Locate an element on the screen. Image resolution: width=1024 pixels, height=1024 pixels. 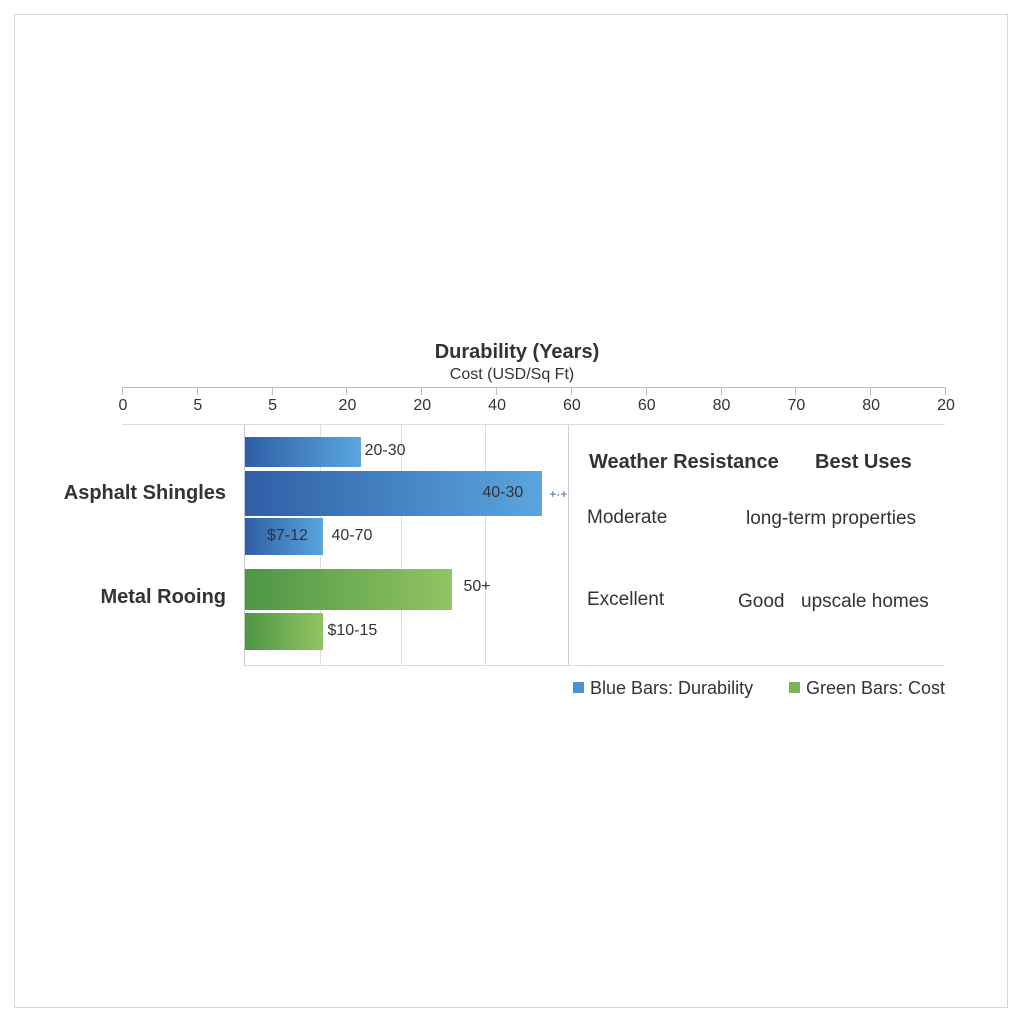
chart-subtitle: Cost (USD/Sq Ft) is located at coordinates (512, 374).